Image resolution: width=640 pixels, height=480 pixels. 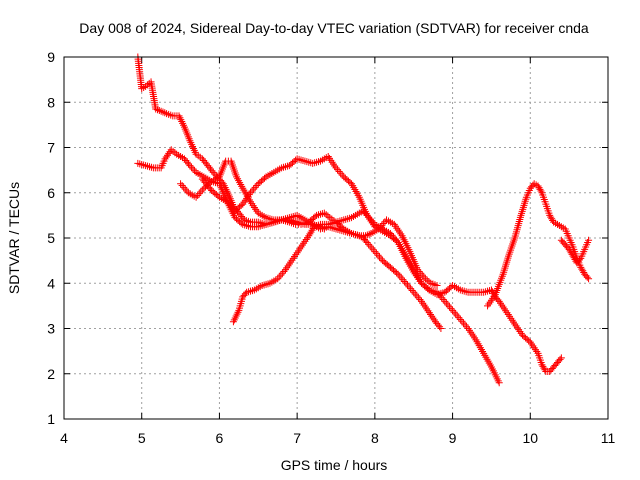 What do you see at coordinates (453, 438) in the screenshot?
I see `x-tick-label: 9` at bounding box center [453, 438].